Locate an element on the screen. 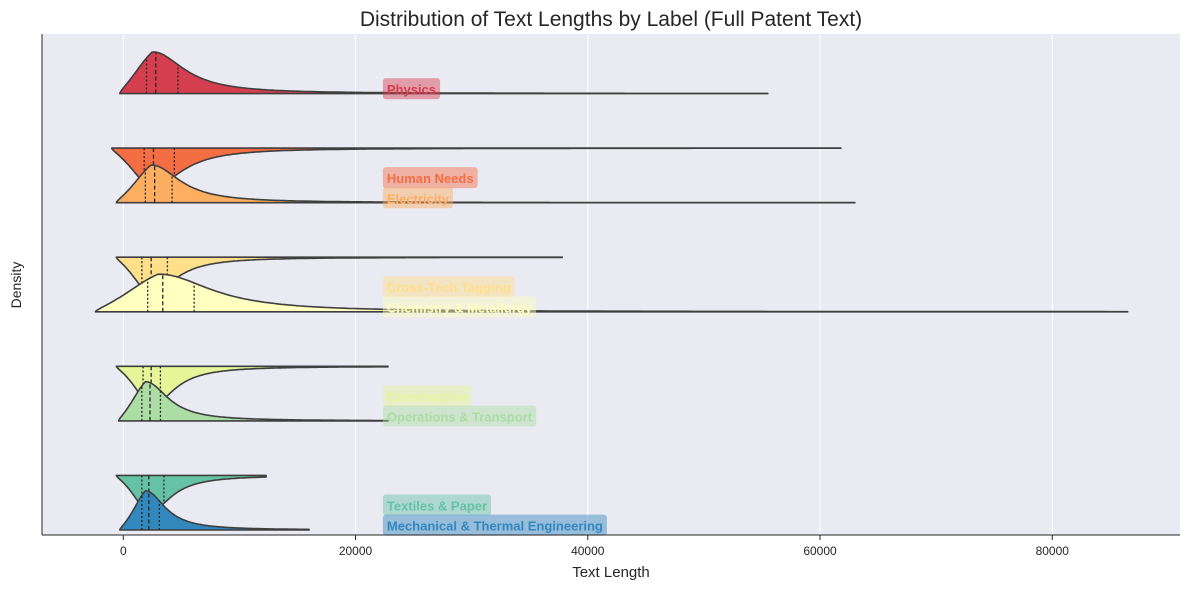  violin-chemistry-and-metallurgy is located at coordinates (611, 293).